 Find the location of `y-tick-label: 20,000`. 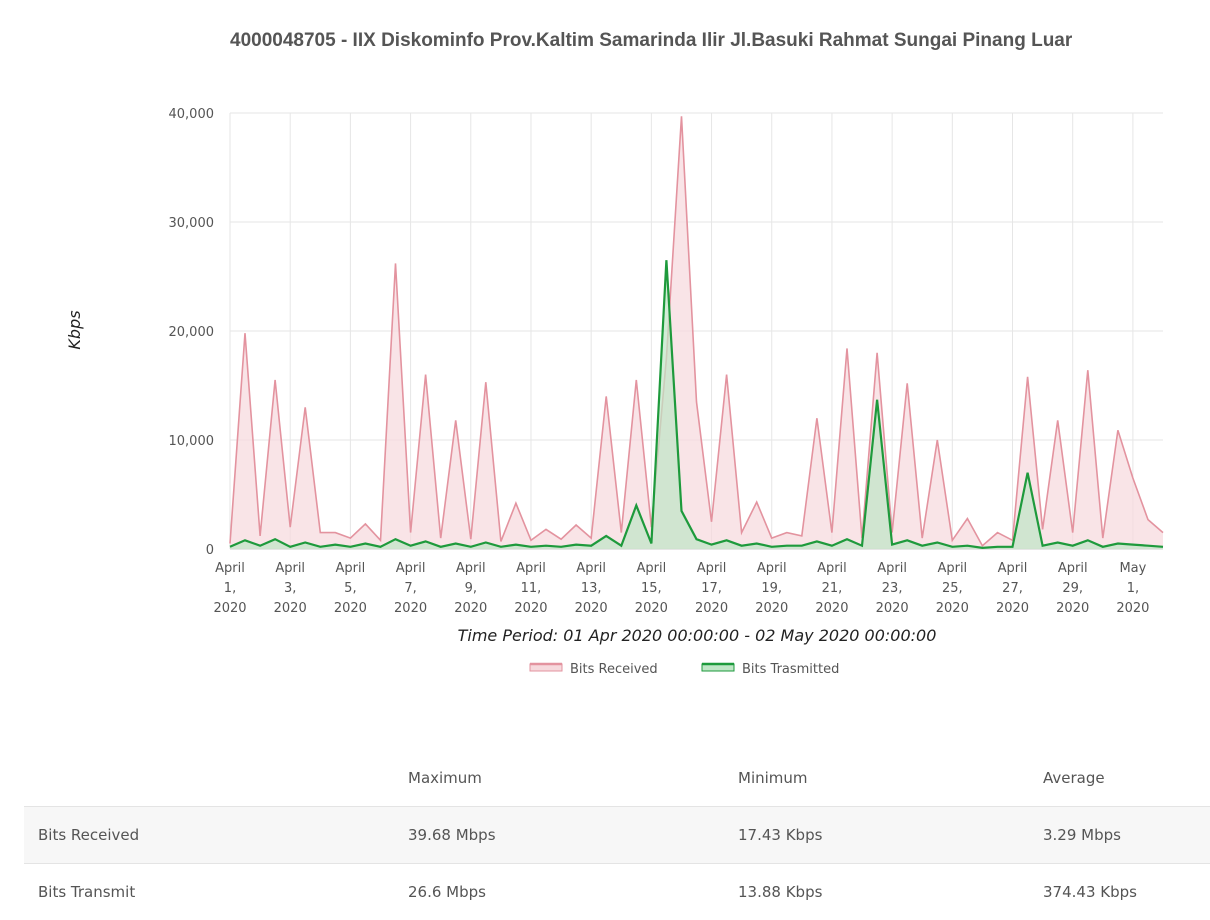

y-tick-label: 20,000 is located at coordinates (192, 332).